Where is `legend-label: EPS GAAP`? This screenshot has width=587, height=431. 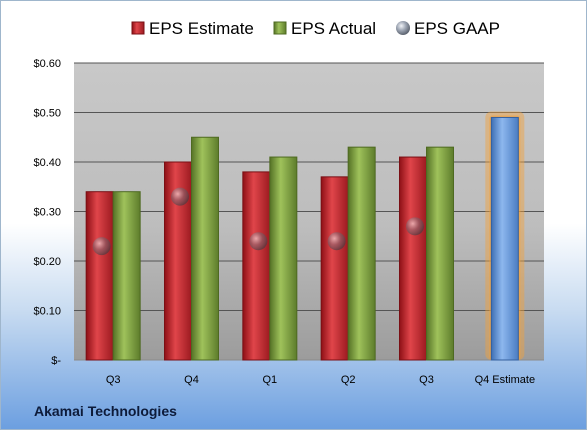 legend-label: EPS GAAP is located at coordinates (457, 28).